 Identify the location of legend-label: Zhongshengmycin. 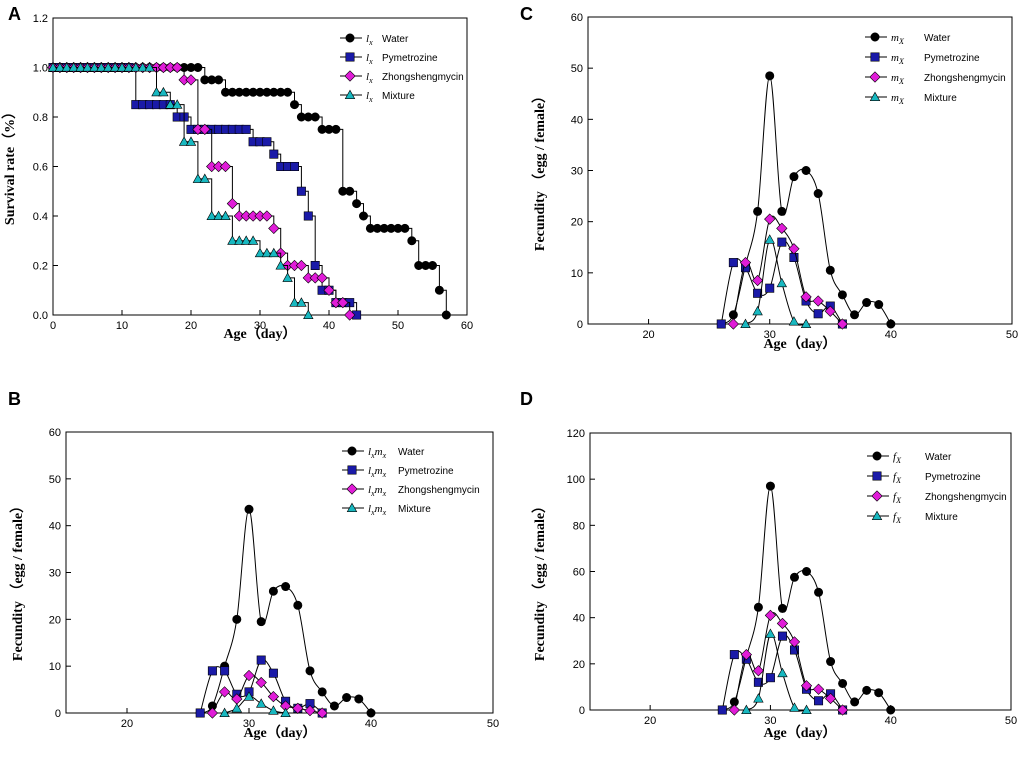
(965, 78).